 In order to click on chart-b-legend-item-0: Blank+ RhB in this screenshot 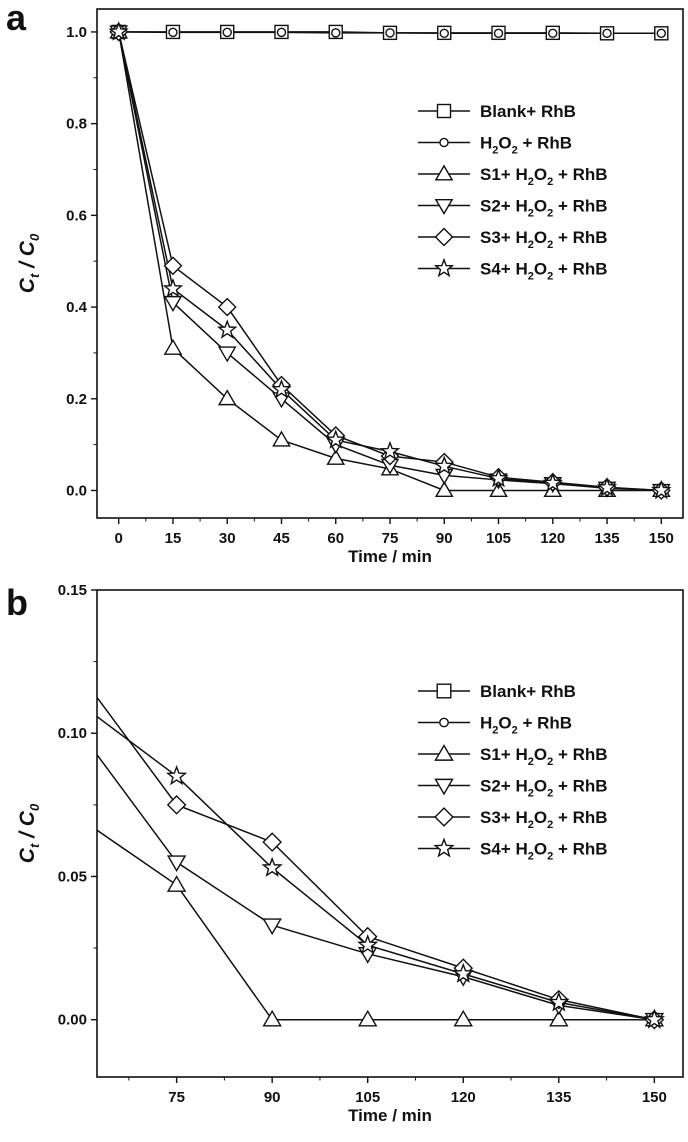, I will do `click(497, 691)`.